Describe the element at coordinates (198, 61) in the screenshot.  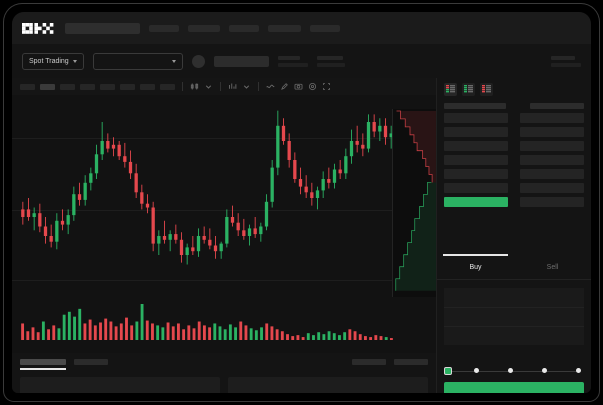
I see `coin-avatar` at that location.